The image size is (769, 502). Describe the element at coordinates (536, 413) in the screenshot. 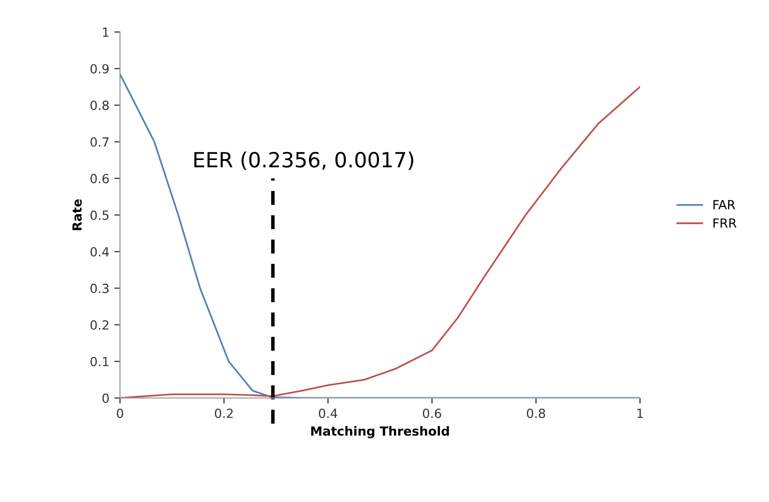

I see `x-tick-label: 0.8` at that location.